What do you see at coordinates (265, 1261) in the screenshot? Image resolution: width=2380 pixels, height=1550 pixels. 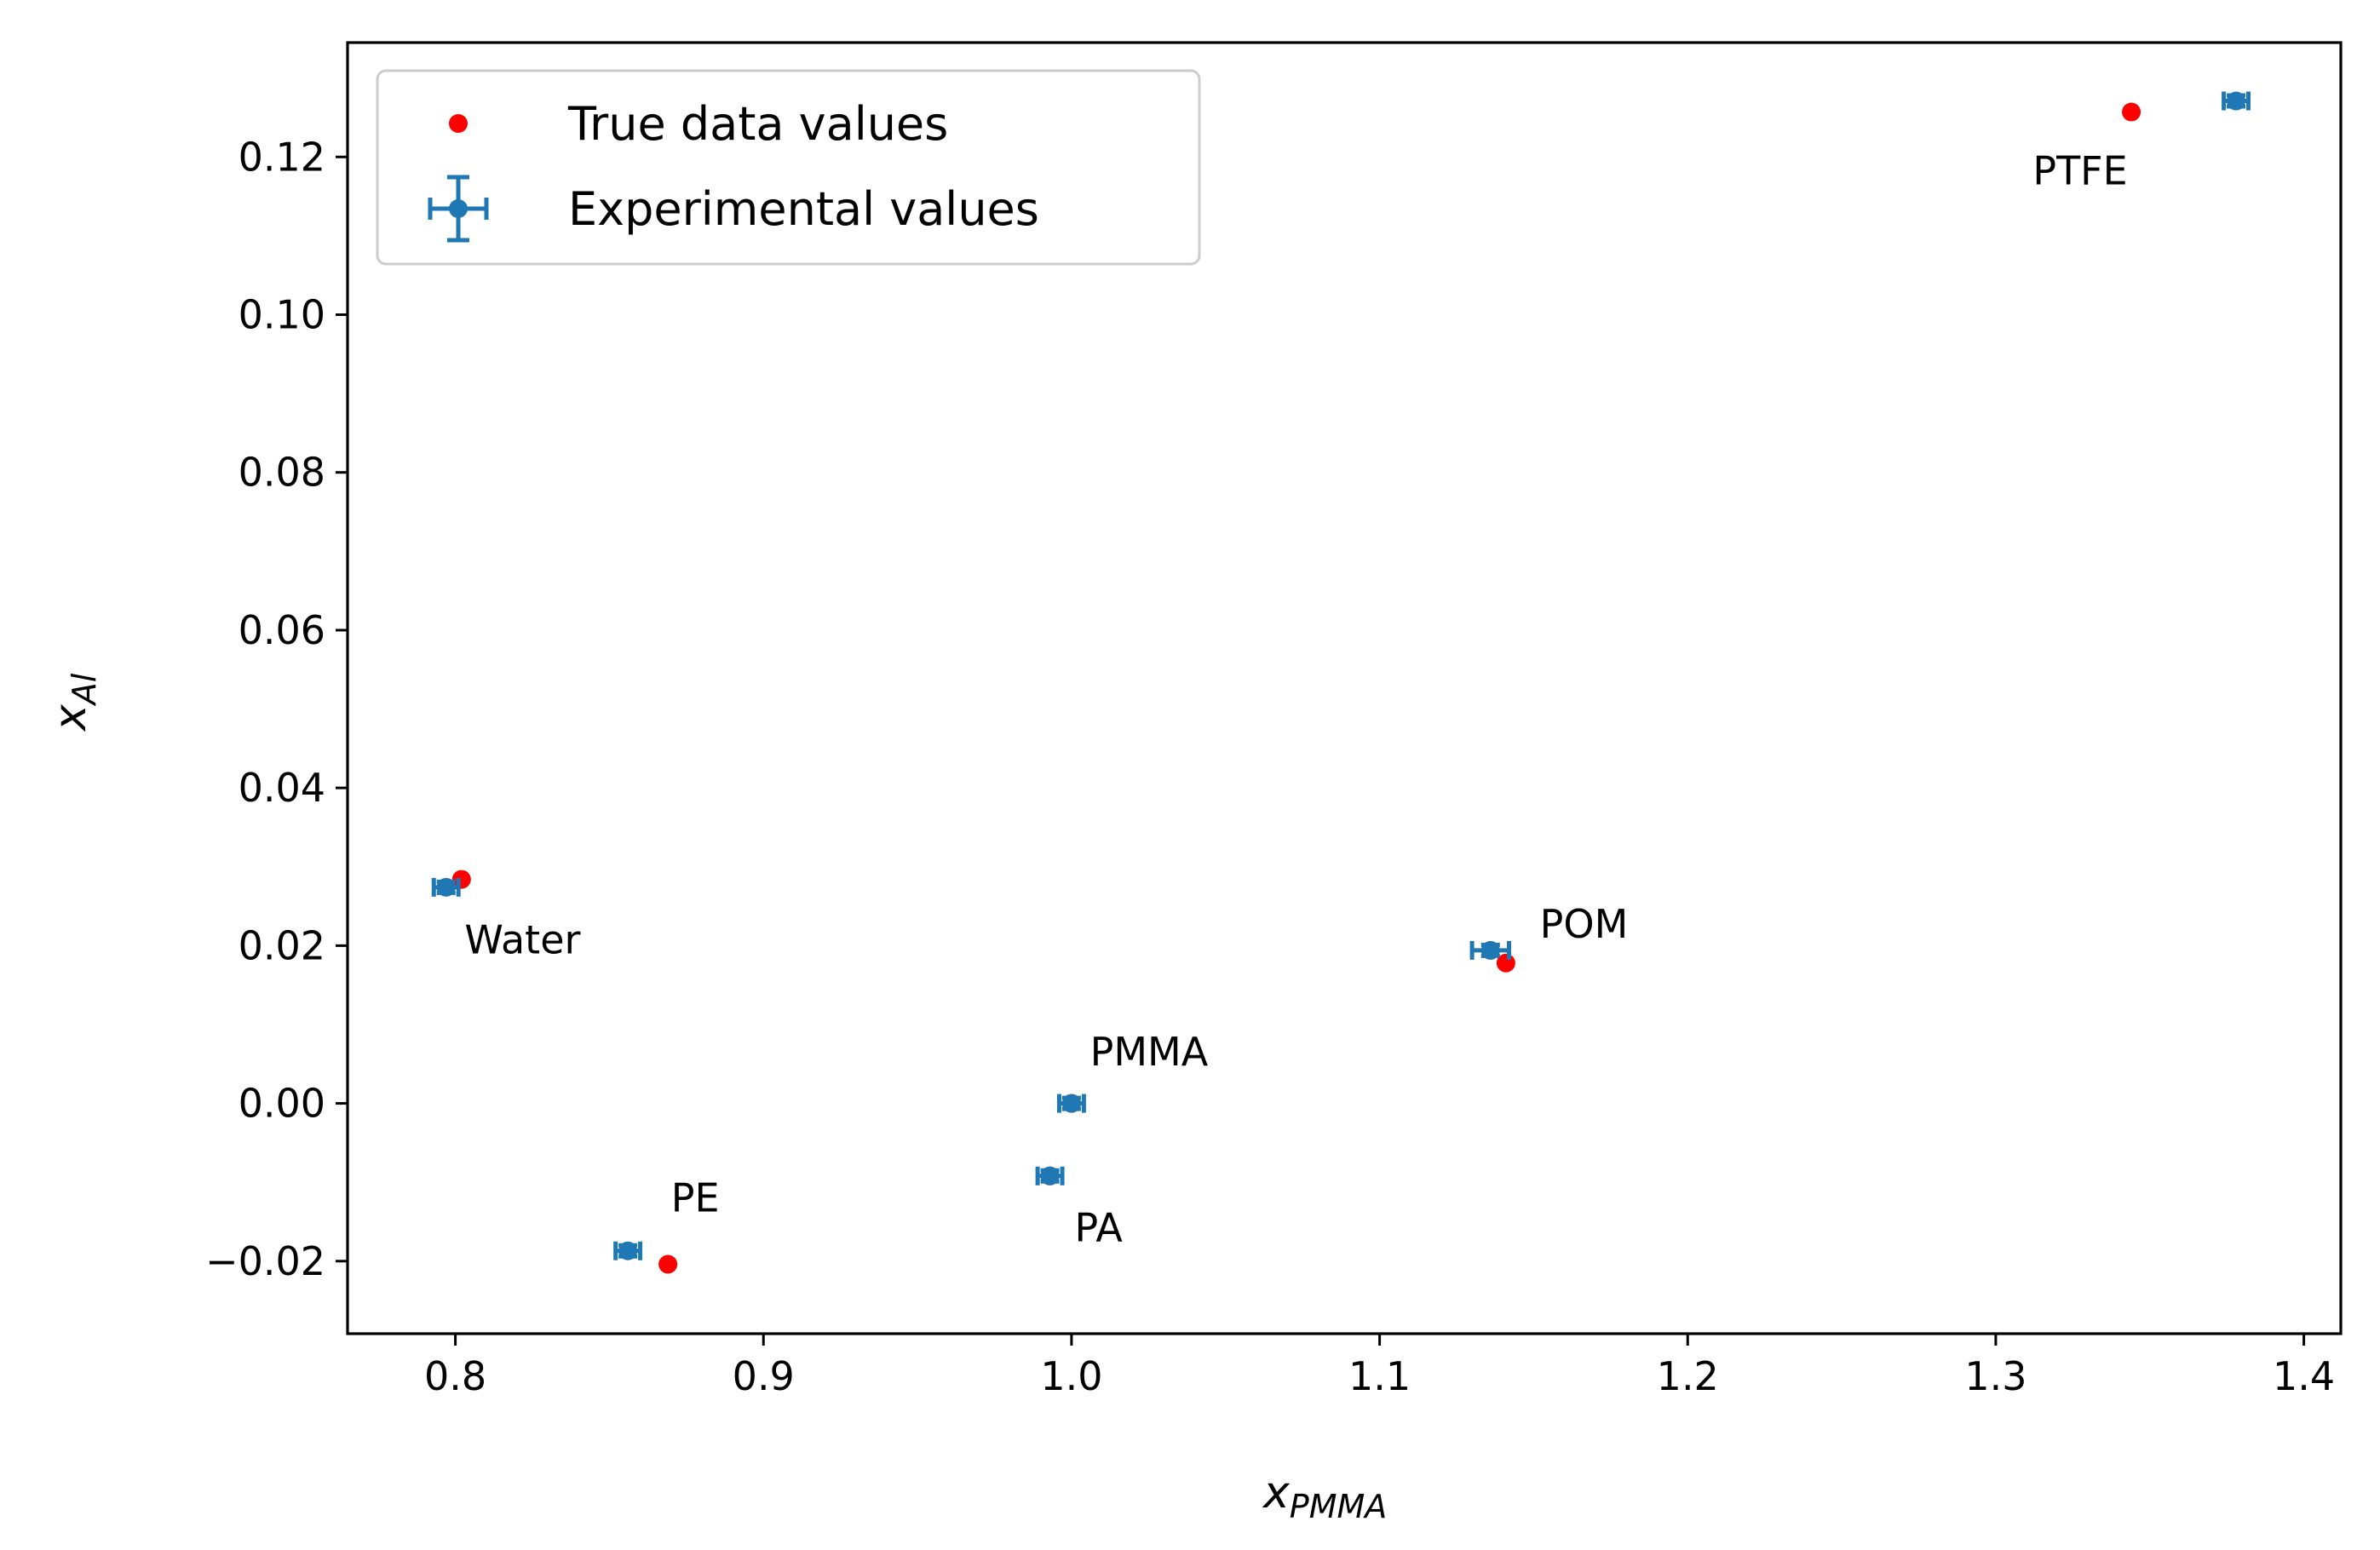 I see `y-tick-label: −0.02` at bounding box center [265, 1261].